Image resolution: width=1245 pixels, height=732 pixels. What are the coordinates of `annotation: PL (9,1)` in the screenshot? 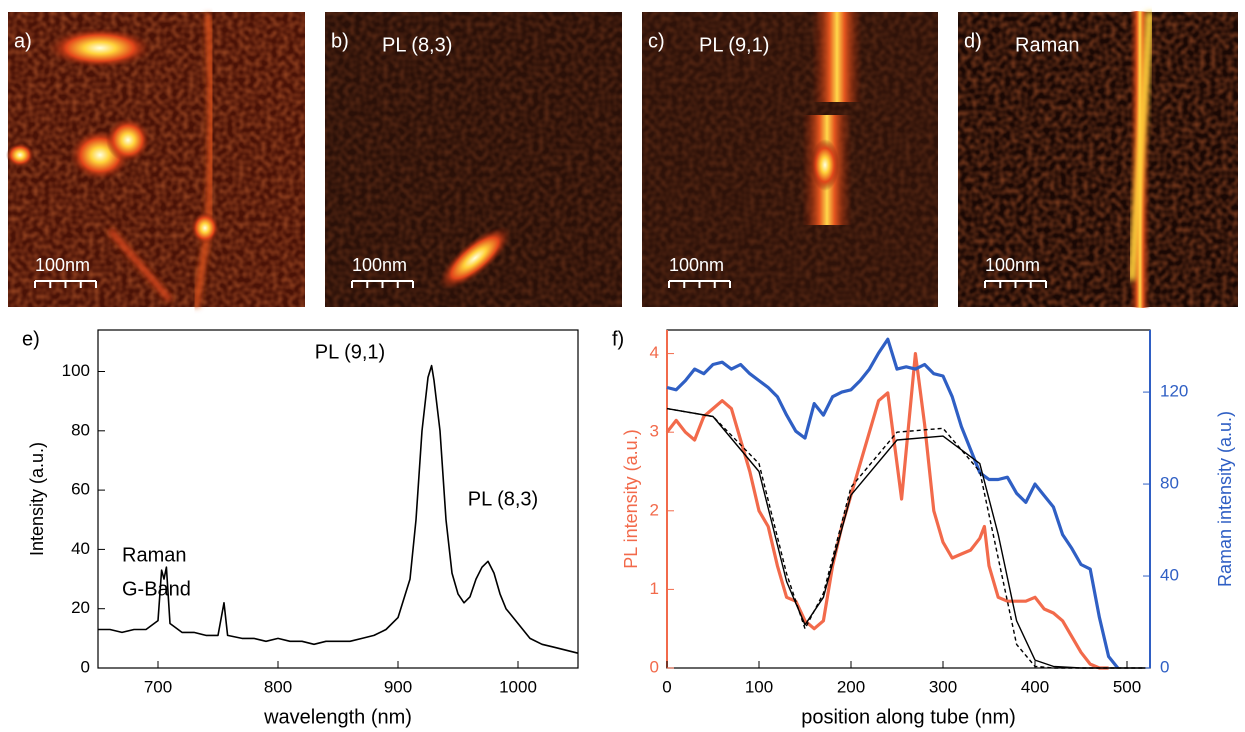 It's located at (350, 352).